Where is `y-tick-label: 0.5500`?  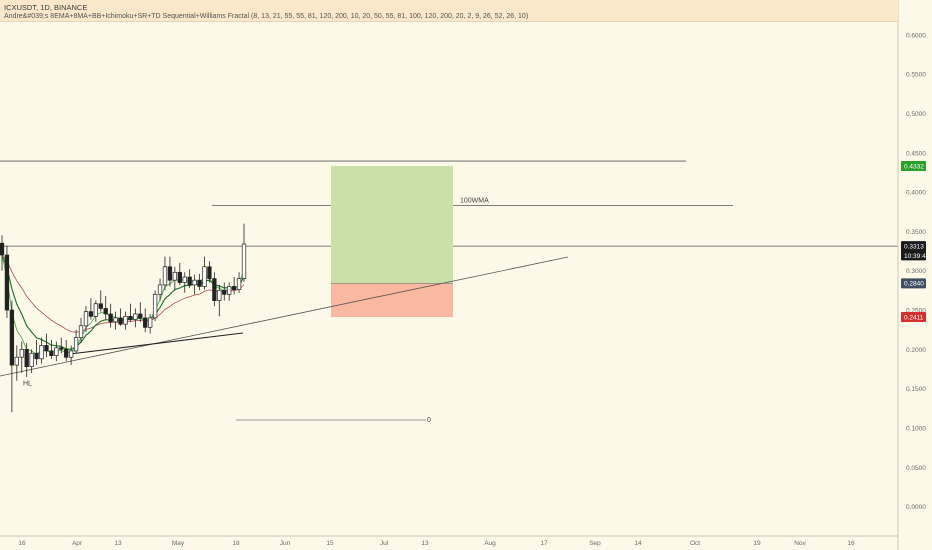 y-tick-label: 0.5500 is located at coordinates (916, 75).